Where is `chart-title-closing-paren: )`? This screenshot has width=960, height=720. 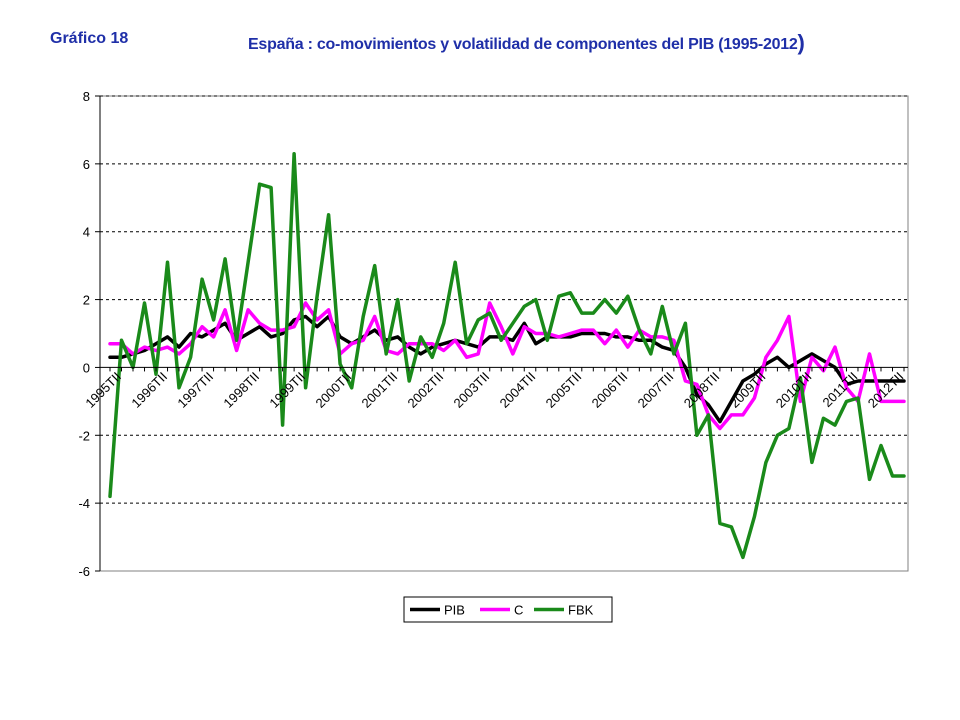 chart-title-closing-paren: ) is located at coordinates (801, 42).